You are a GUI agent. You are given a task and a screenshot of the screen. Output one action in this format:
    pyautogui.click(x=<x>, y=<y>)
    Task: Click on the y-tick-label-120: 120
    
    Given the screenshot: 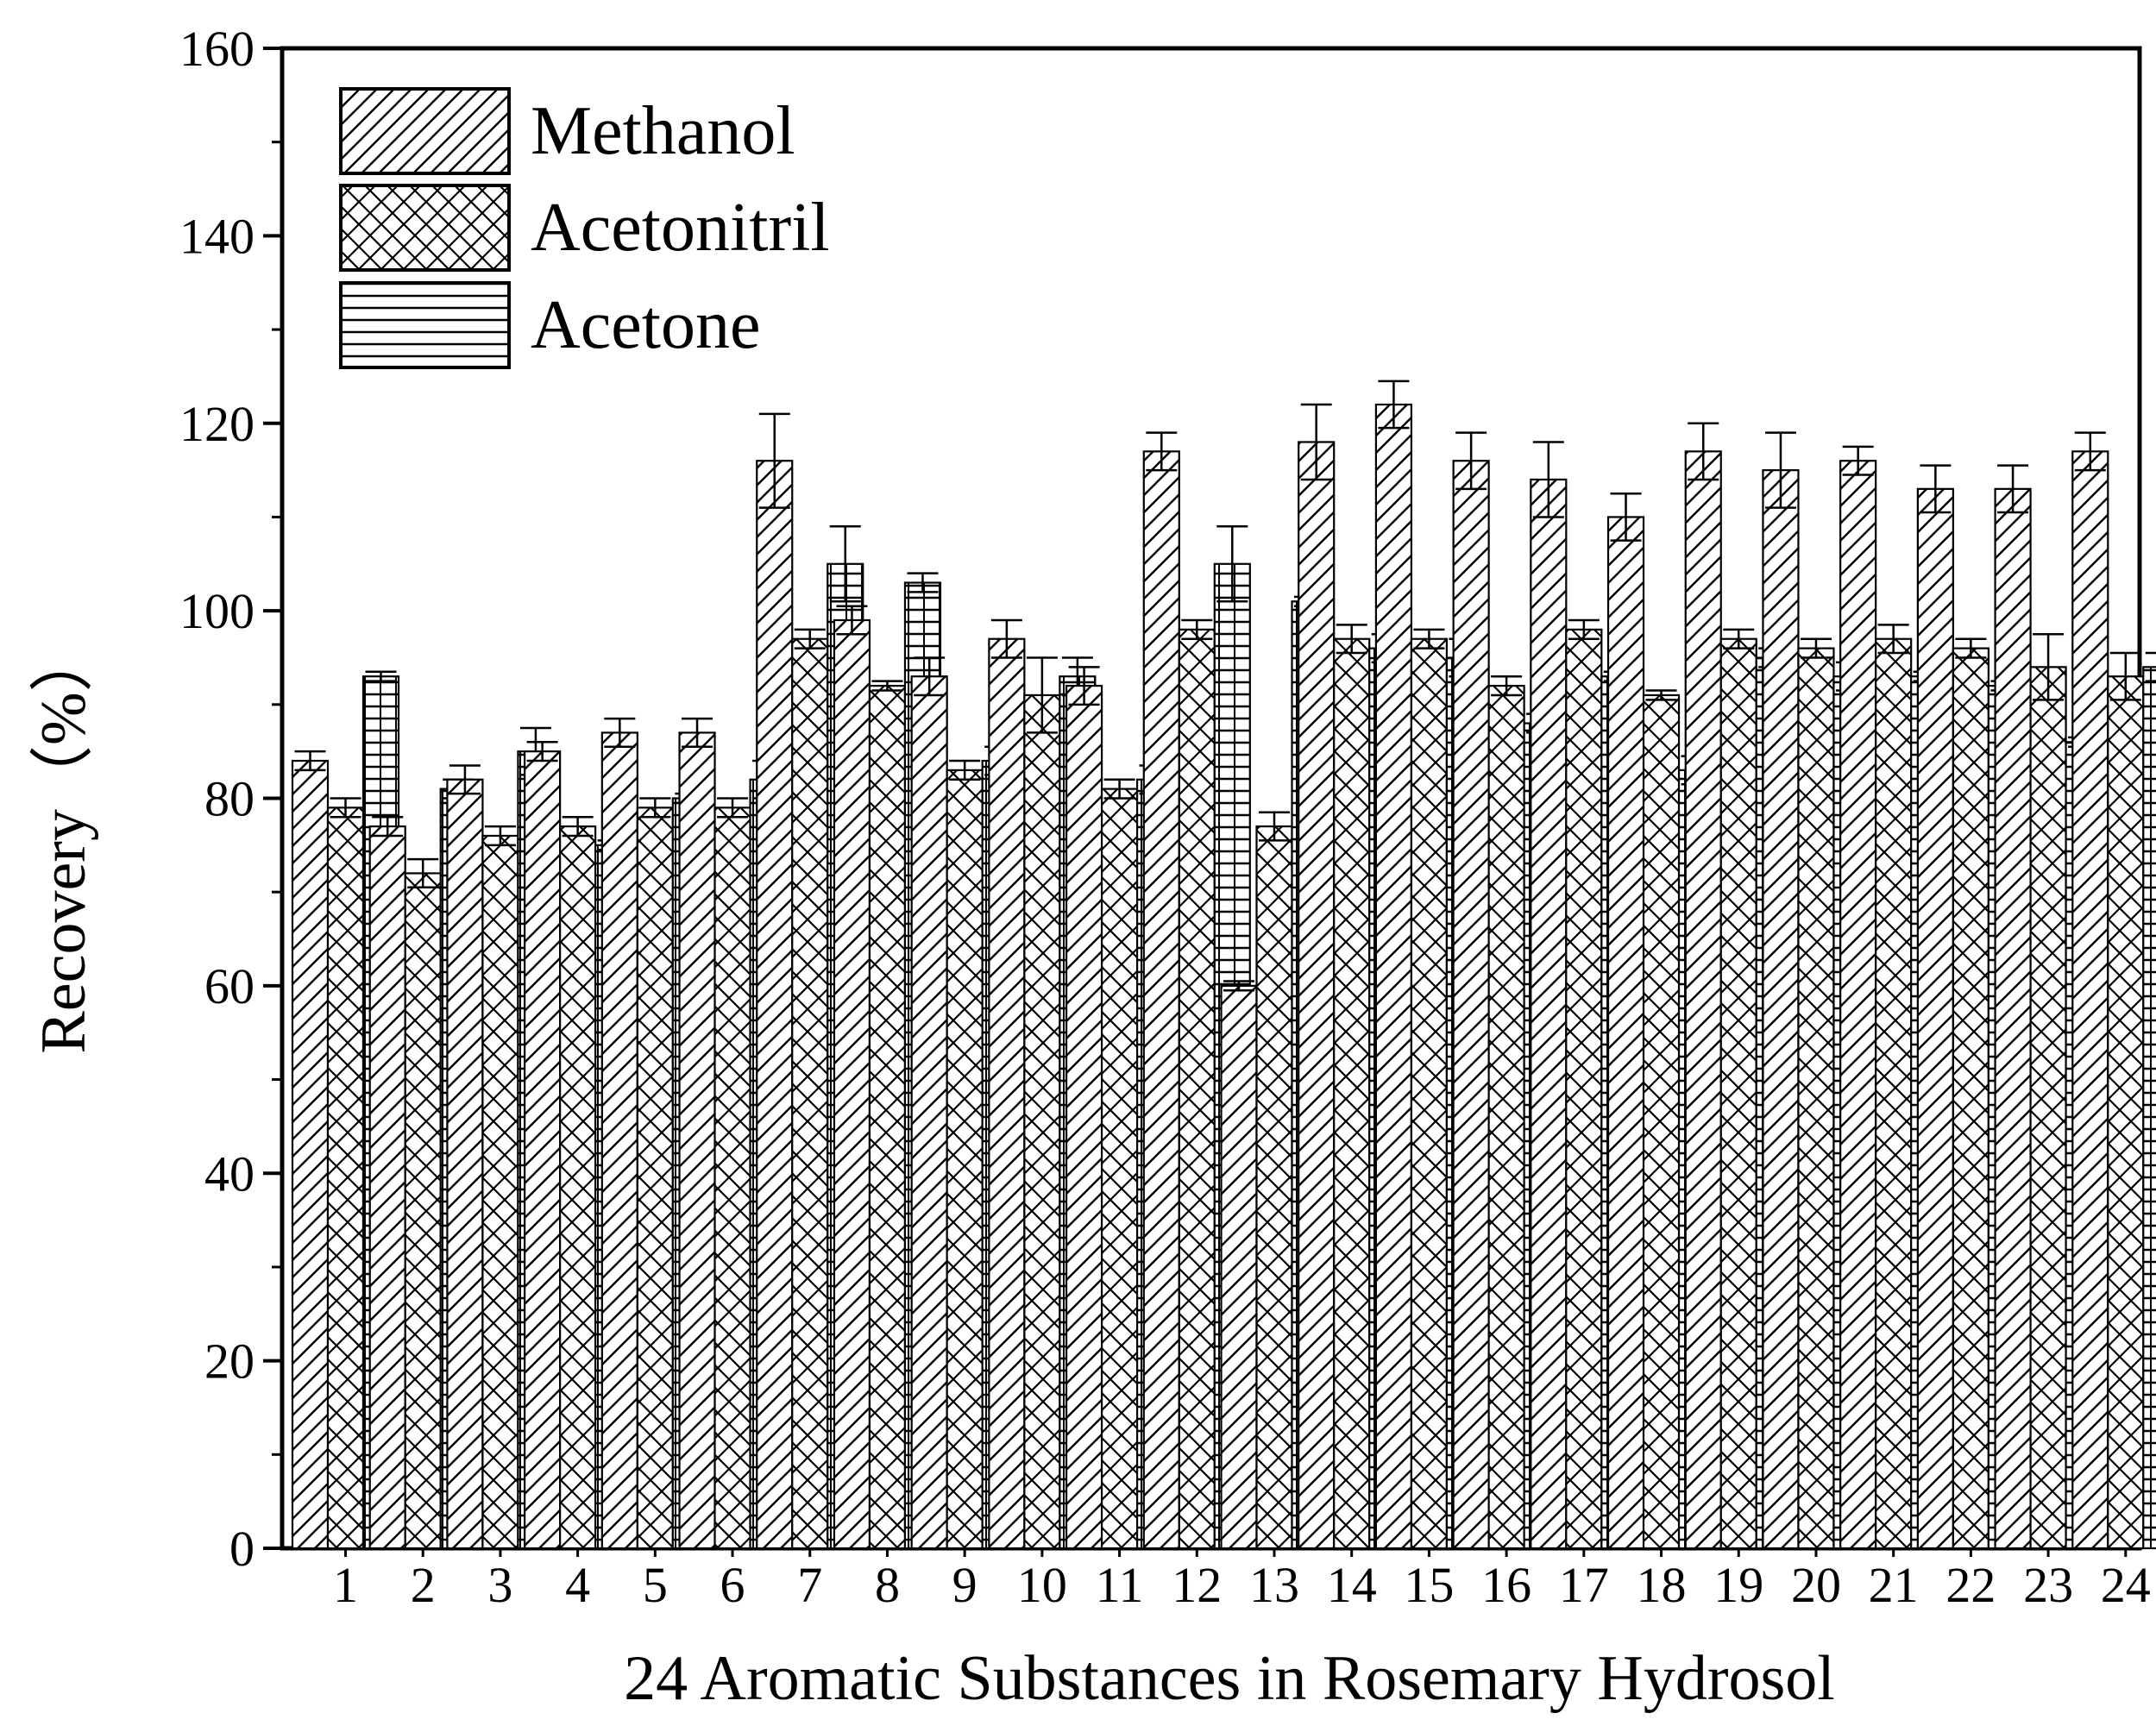 What is the action you would take?
    pyautogui.click(x=217, y=424)
    